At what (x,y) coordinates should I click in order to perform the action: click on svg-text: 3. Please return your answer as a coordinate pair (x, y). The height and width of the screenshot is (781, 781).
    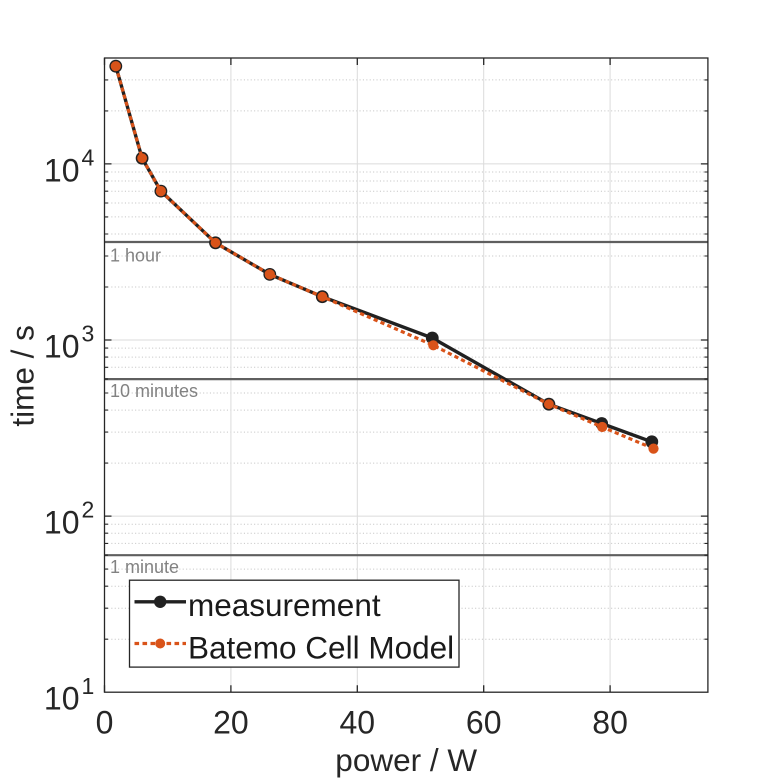
    Looking at the image, I should click on (88, 334).